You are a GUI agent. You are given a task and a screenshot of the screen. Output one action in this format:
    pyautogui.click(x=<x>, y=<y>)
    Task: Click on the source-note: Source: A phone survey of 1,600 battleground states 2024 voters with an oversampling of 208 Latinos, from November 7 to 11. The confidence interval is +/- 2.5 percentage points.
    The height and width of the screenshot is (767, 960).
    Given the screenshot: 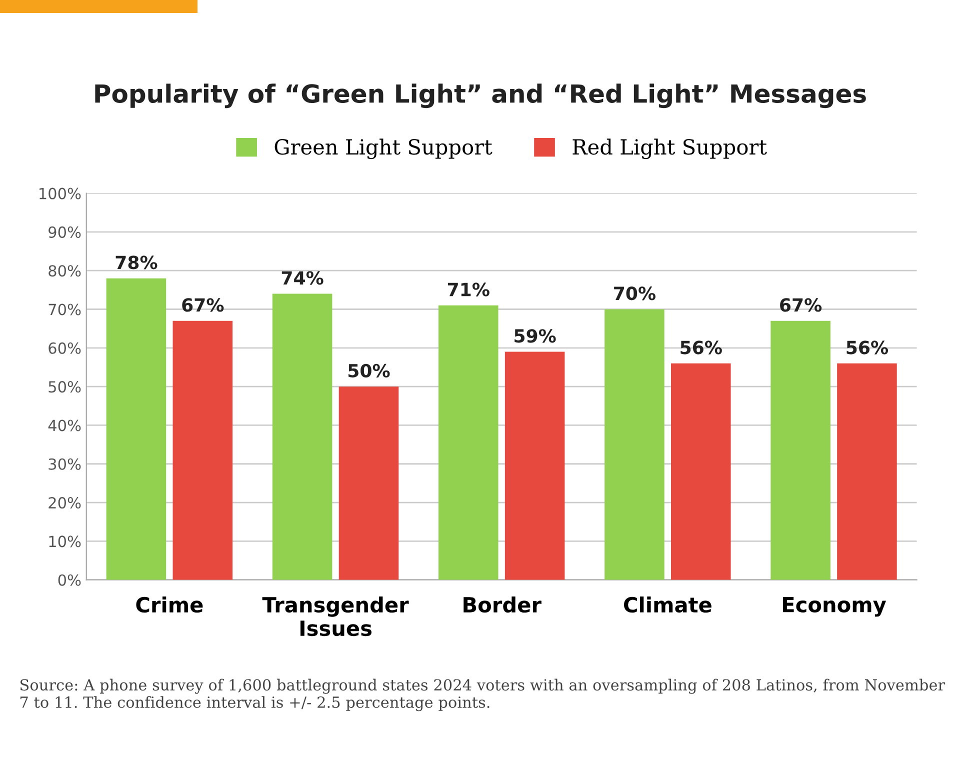 What is the action you would take?
    pyautogui.click(x=483, y=695)
    